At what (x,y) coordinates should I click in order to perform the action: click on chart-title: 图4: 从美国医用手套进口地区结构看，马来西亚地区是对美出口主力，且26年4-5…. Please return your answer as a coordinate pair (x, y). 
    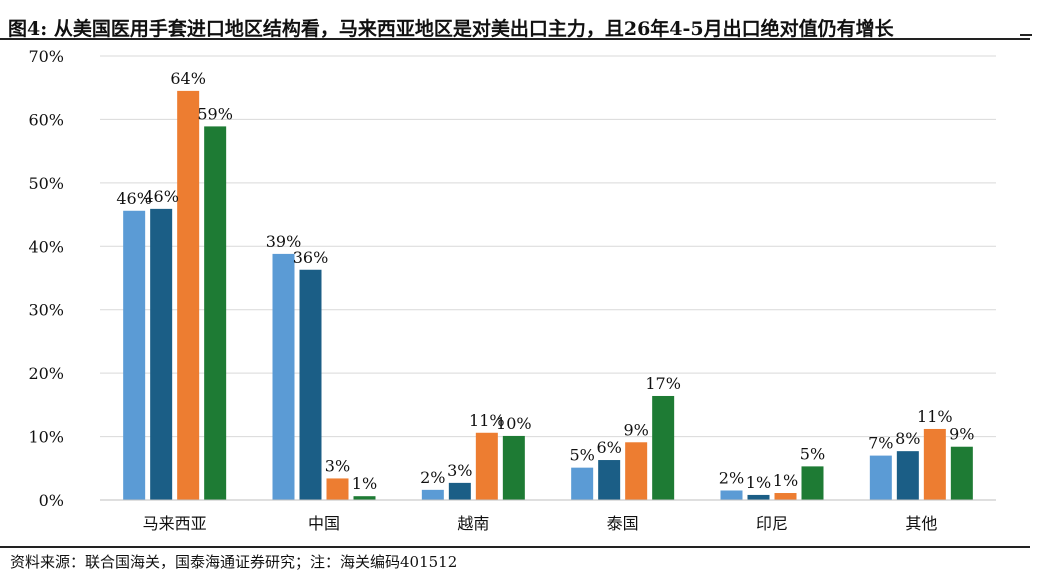
    Looking at the image, I should click on (451, 29).